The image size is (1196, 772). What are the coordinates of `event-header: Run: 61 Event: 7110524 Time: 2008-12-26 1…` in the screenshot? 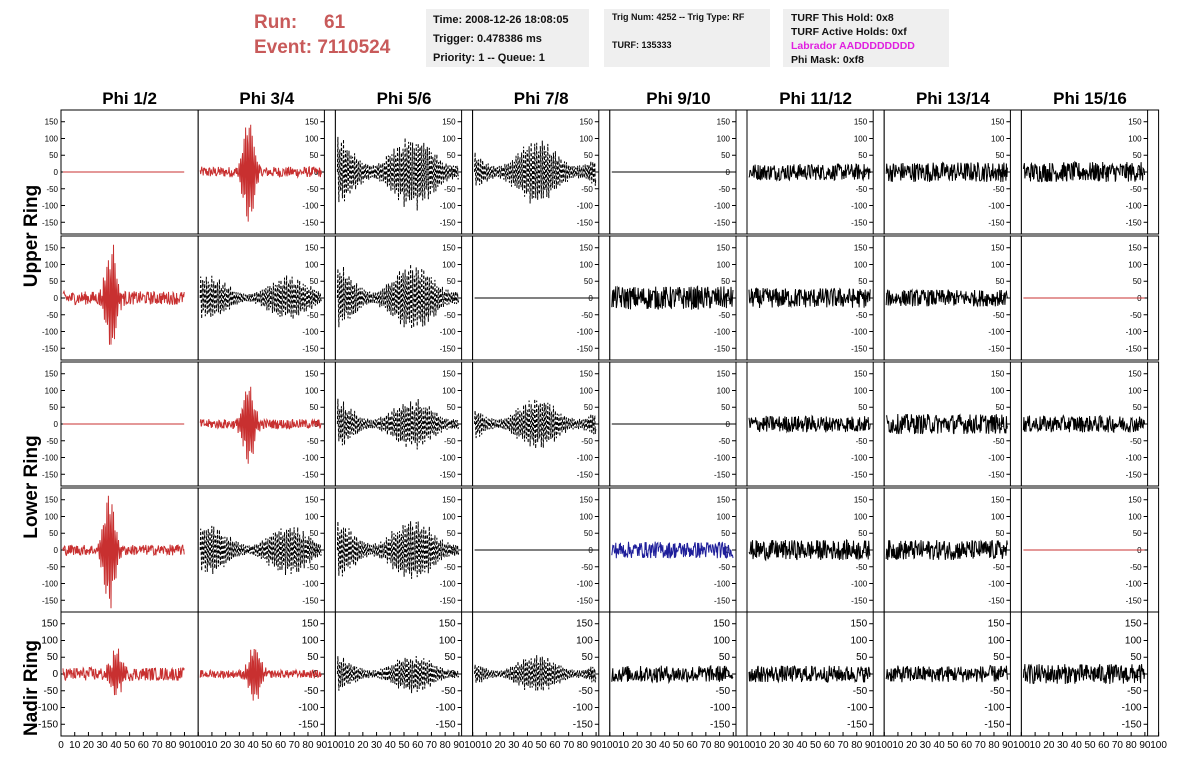 It's located at (598, 45).